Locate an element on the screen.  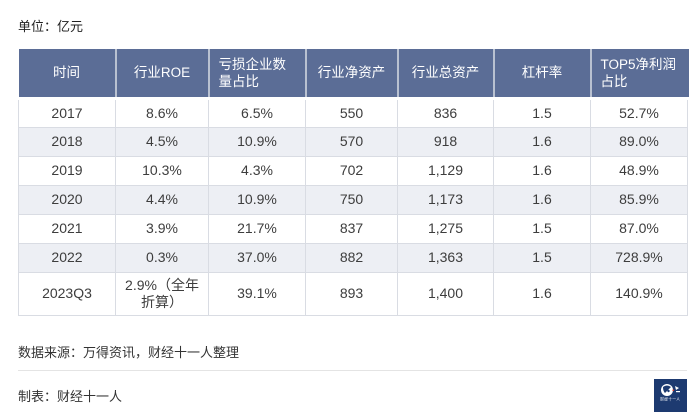
column-header-2: 行业ROE is located at coordinates (162, 74).